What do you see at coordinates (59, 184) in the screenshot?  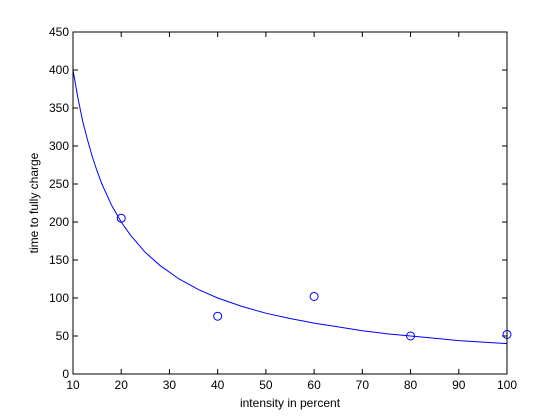 I see `y-tick-label: 250` at bounding box center [59, 184].